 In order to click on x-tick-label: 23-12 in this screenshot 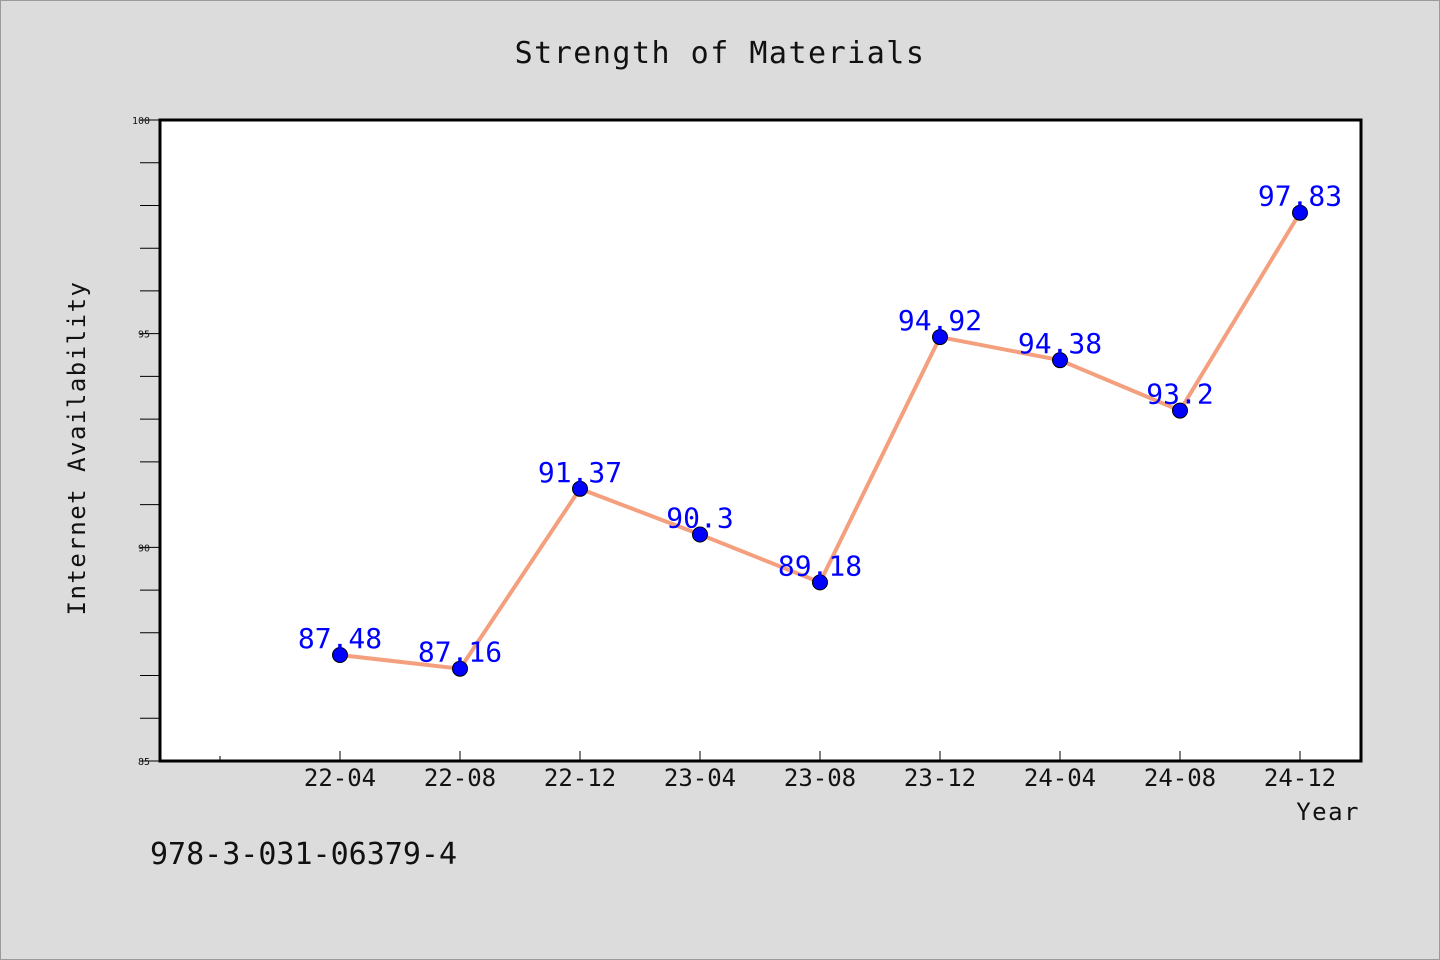, I will do `click(940, 778)`.